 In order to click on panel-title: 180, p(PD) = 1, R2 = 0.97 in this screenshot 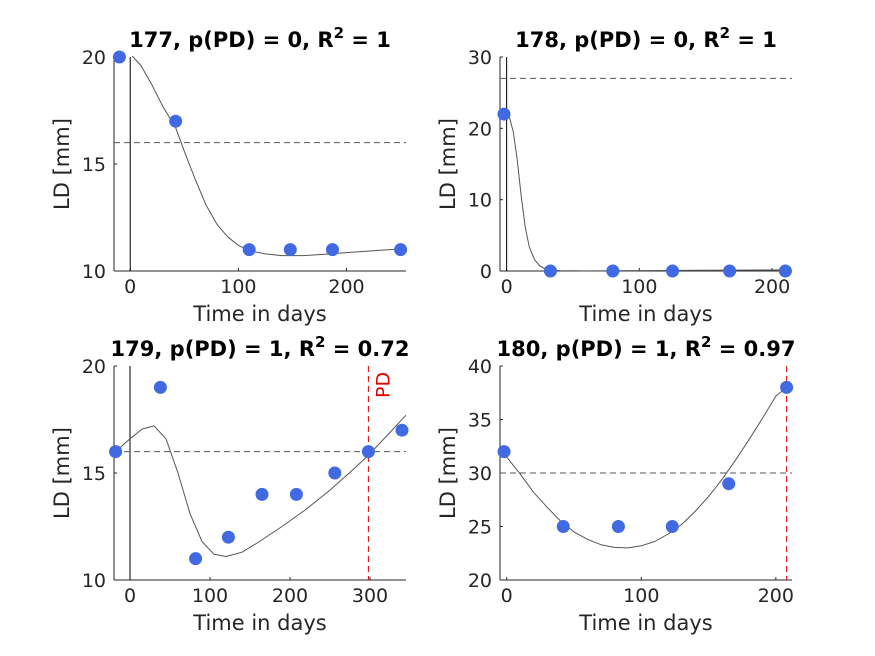, I will do `click(646, 347)`.